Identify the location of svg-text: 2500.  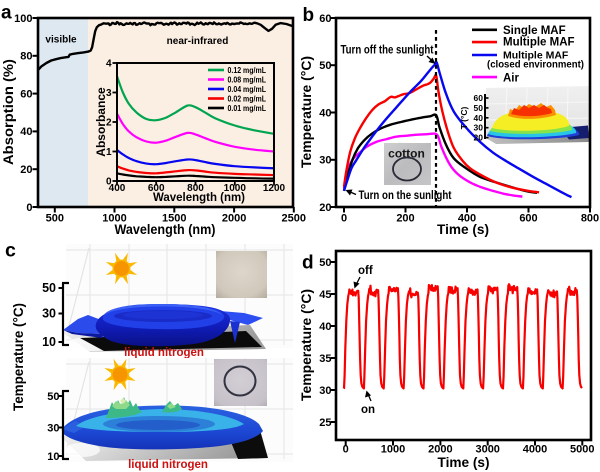
(294, 219).